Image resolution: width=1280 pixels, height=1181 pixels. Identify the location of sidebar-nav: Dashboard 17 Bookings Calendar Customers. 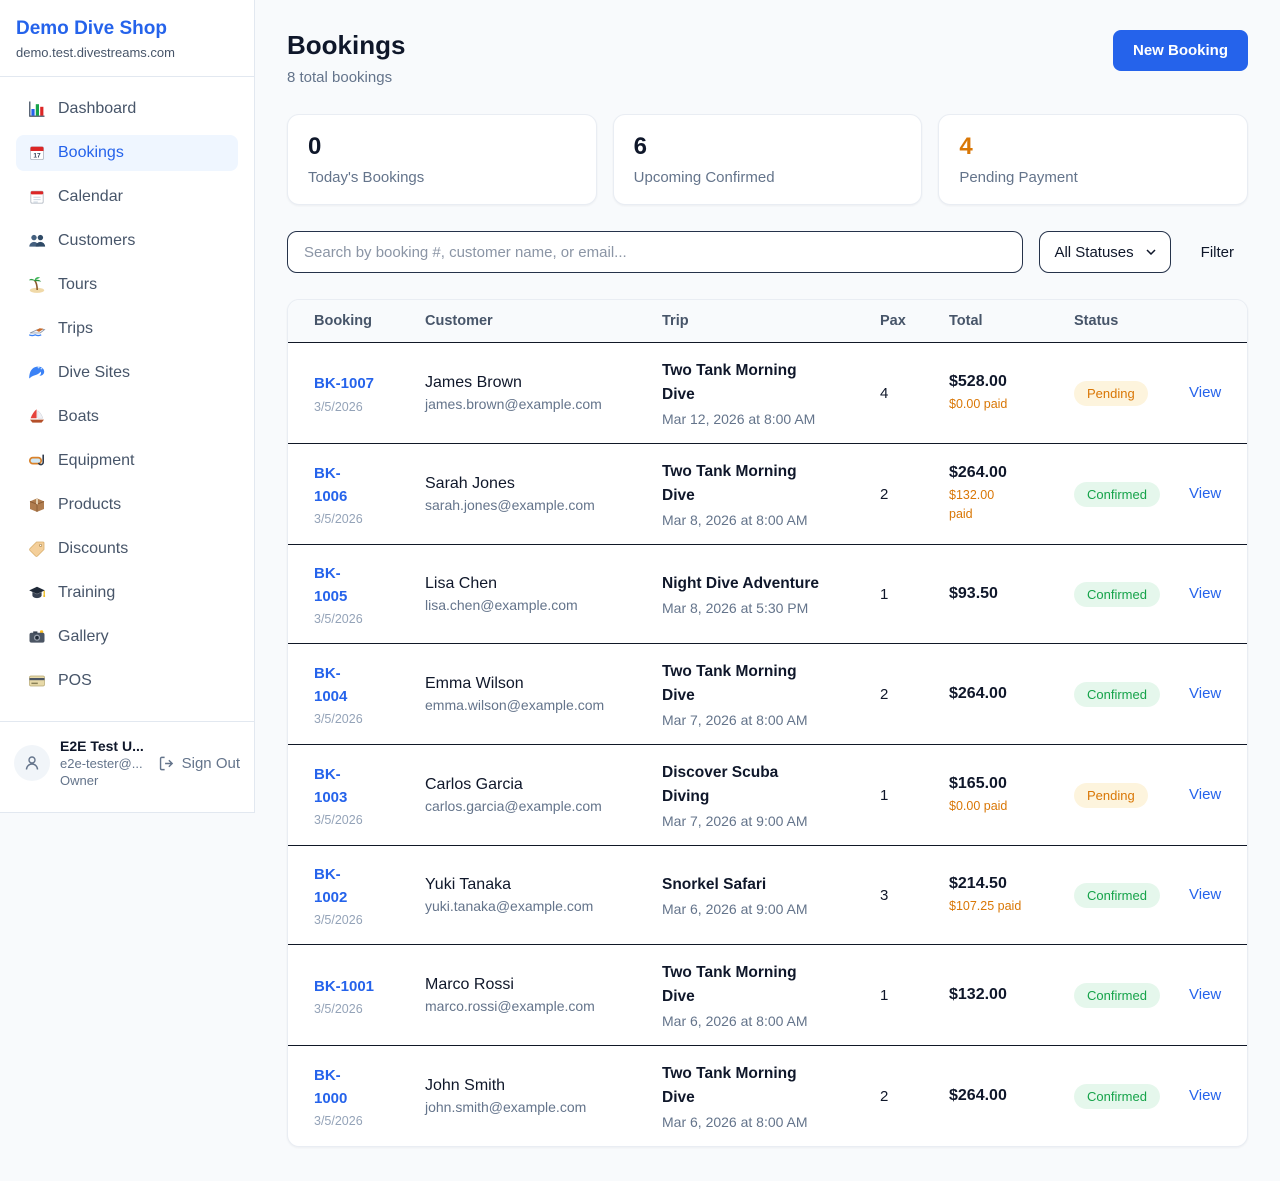
(127, 397).